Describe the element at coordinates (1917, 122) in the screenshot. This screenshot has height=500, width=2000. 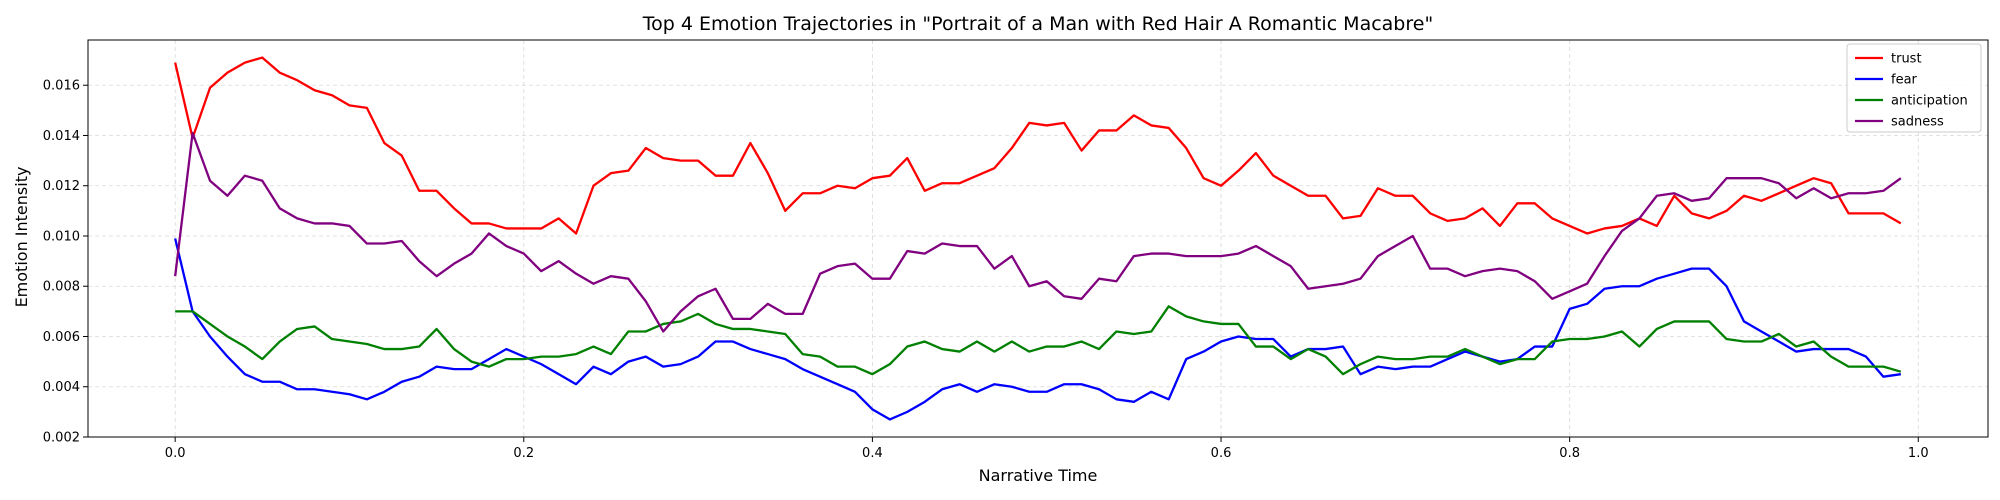
I see `legend-label-sadness: sadness` at that location.